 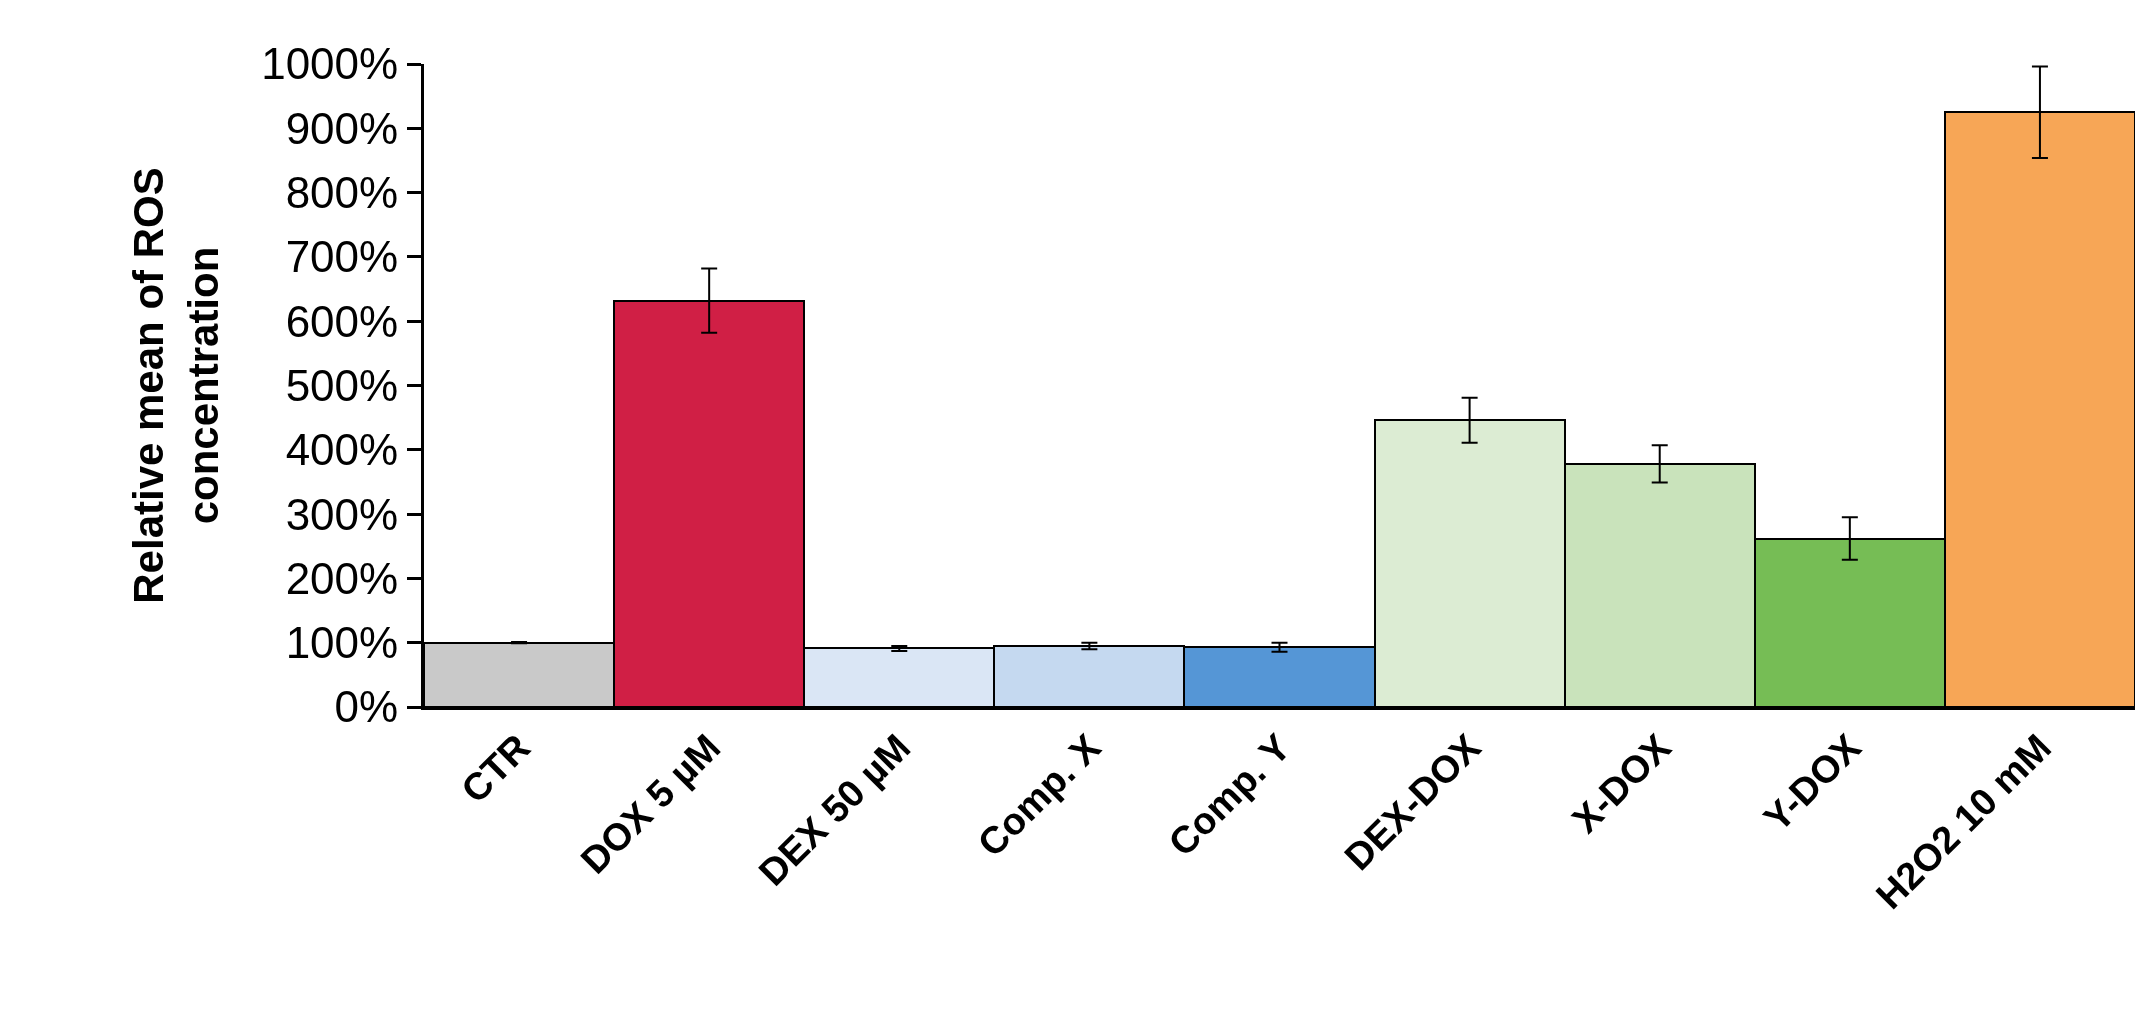 I want to click on y-tick-label: 800%, so click(x=342, y=192).